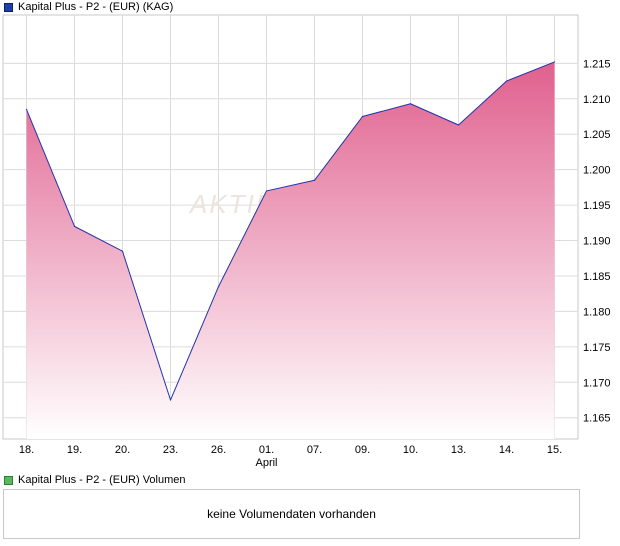  Describe the element at coordinates (506, 450) in the screenshot. I see `x-tick-label: 14.` at that location.